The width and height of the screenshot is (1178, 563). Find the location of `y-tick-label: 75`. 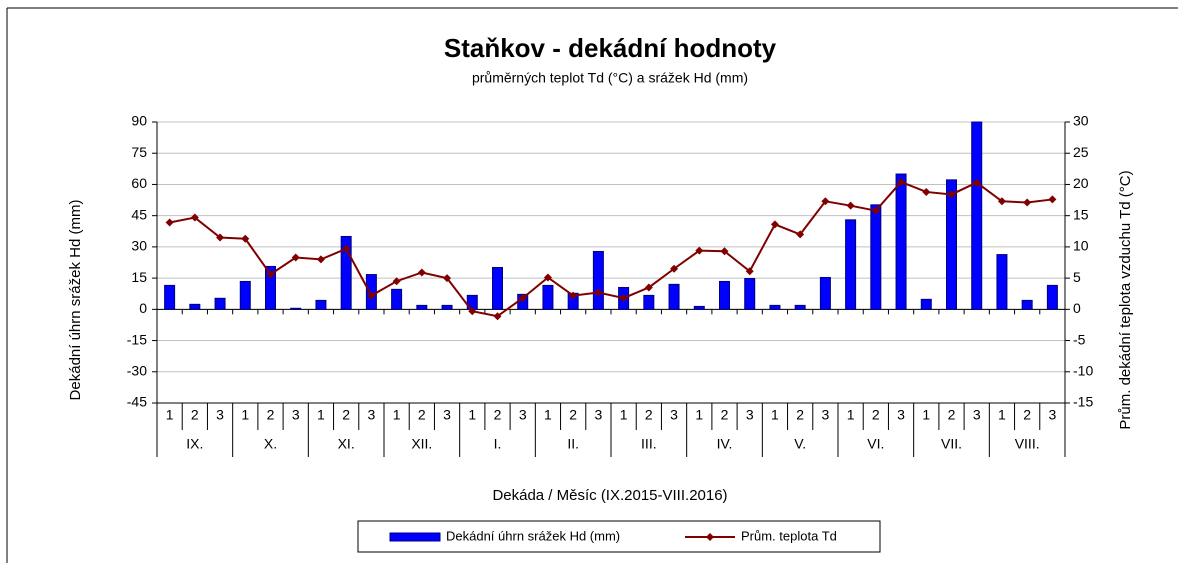

y-tick-label: 75 is located at coordinates (139, 152).